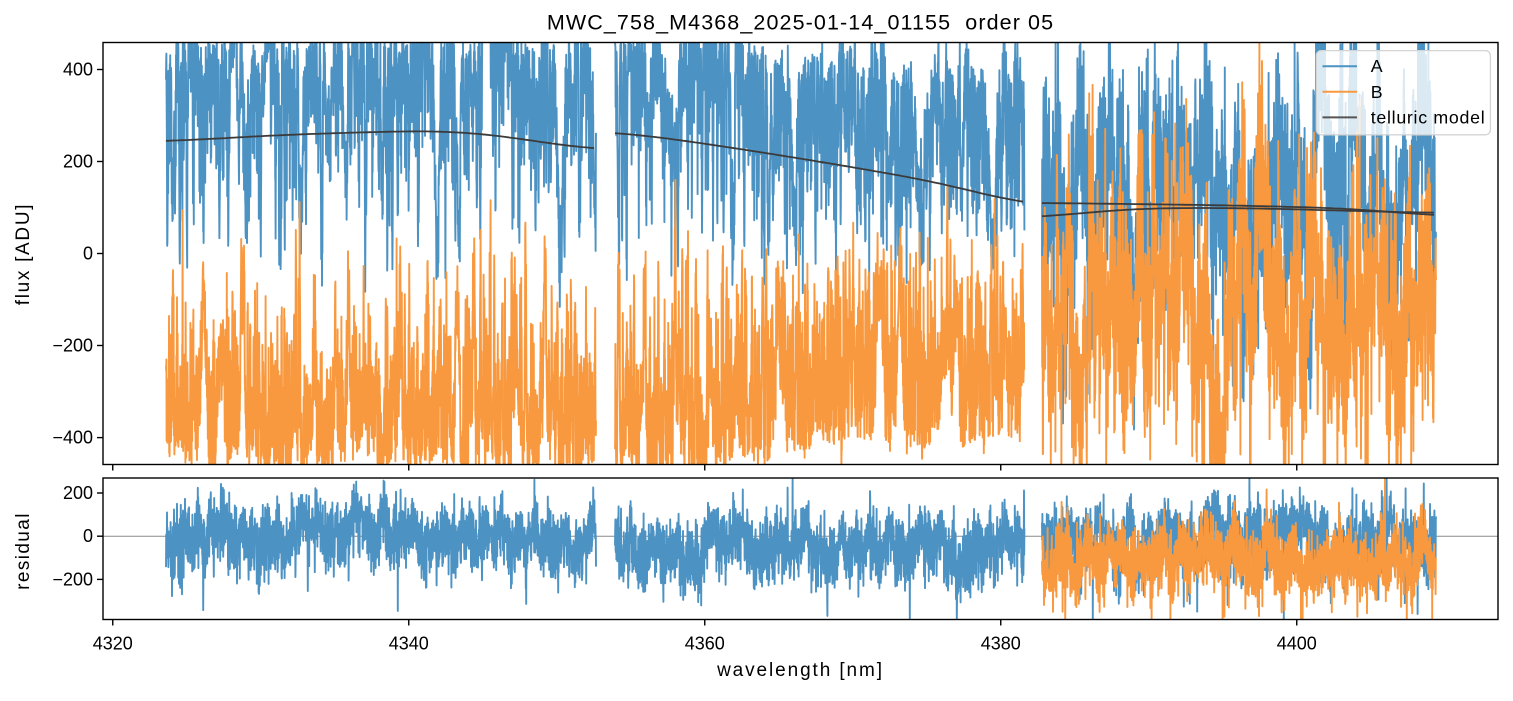 The image size is (1513, 701). Describe the element at coordinates (23, 551) in the screenshot. I see `svg-text: residual` at that location.